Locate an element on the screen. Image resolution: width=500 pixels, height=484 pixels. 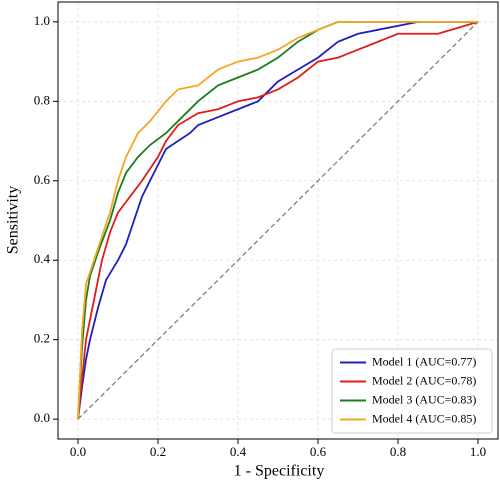
x-tick-label: 0.0 is located at coordinates (78, 451).